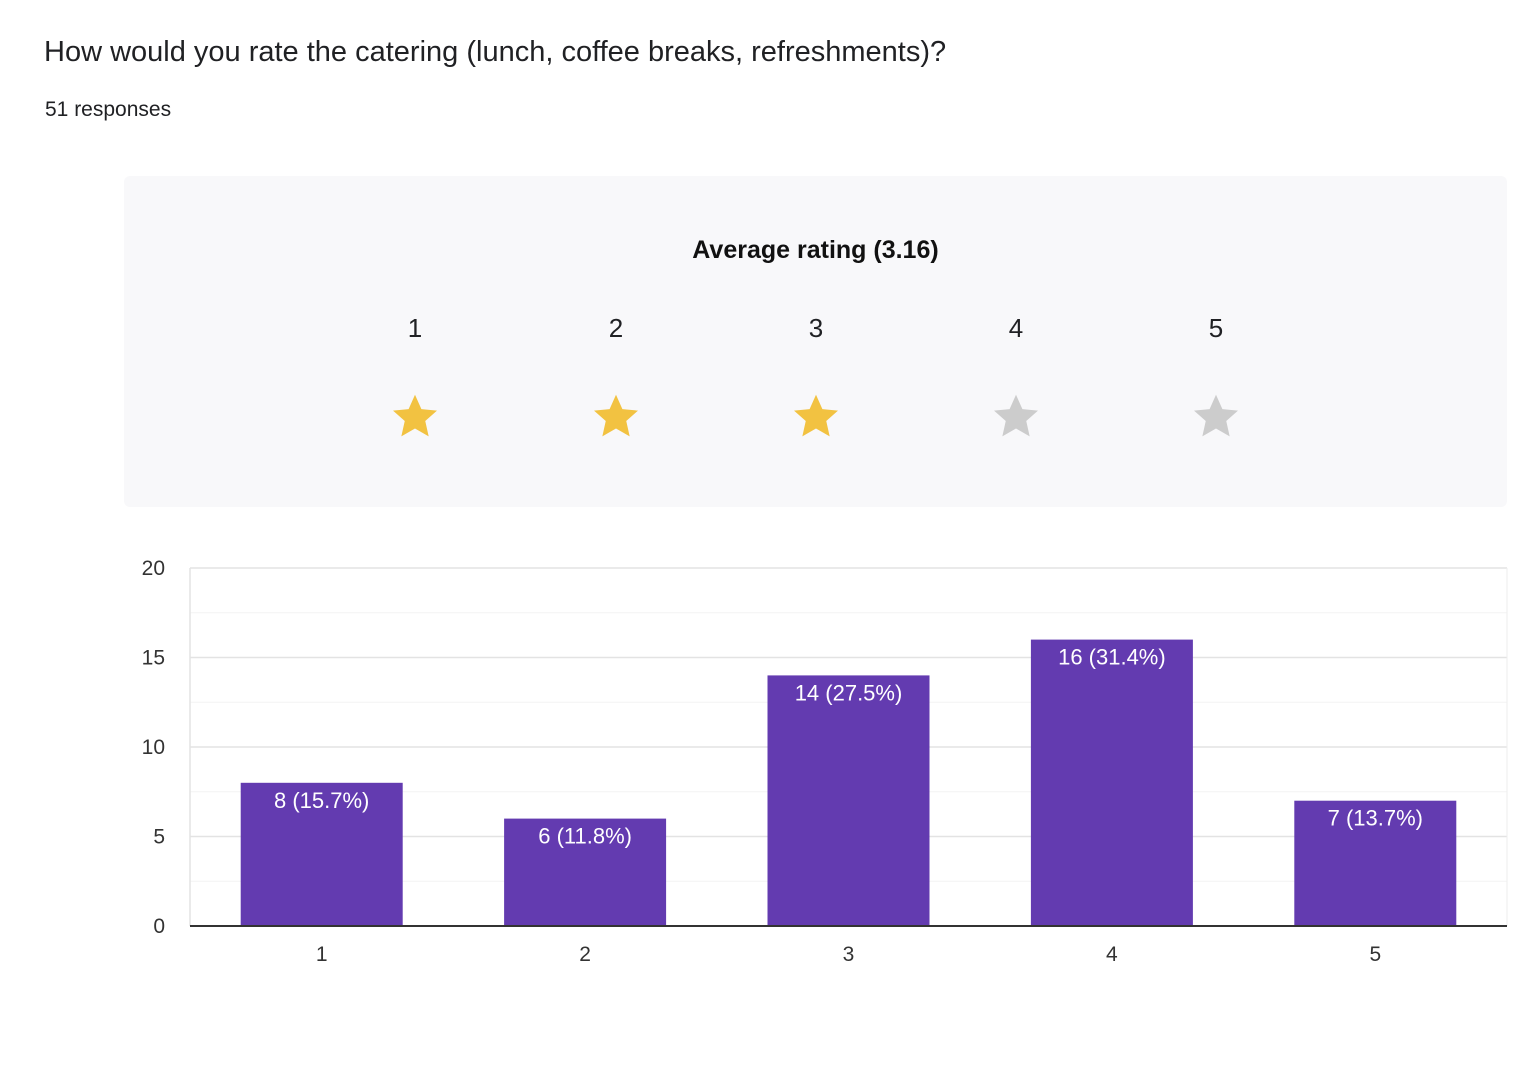 The height and width of the screenshot is (1070, 1524). Describe the element at coordinates (415, 328) in the screenshot. I see `star-number: 1` at that location.